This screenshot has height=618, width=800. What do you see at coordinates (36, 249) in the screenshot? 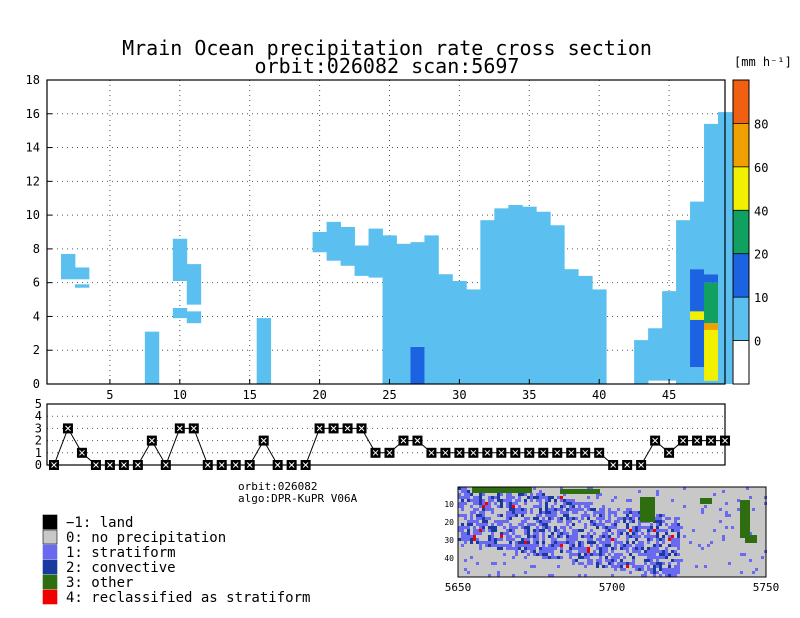
I see `y-tick-label: 8` at bounding box center [36, 249].